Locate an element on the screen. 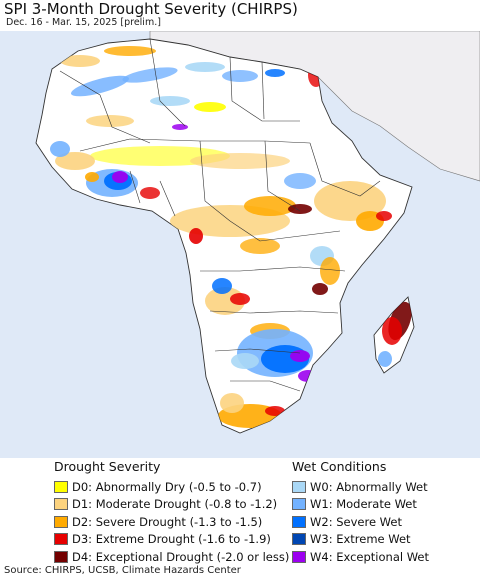 The width and height of the screenshot is (480, 580). legend-item-d1: D1: Moderate Drought (-0.8 to -1.2) is located at coordinates (171, 505).